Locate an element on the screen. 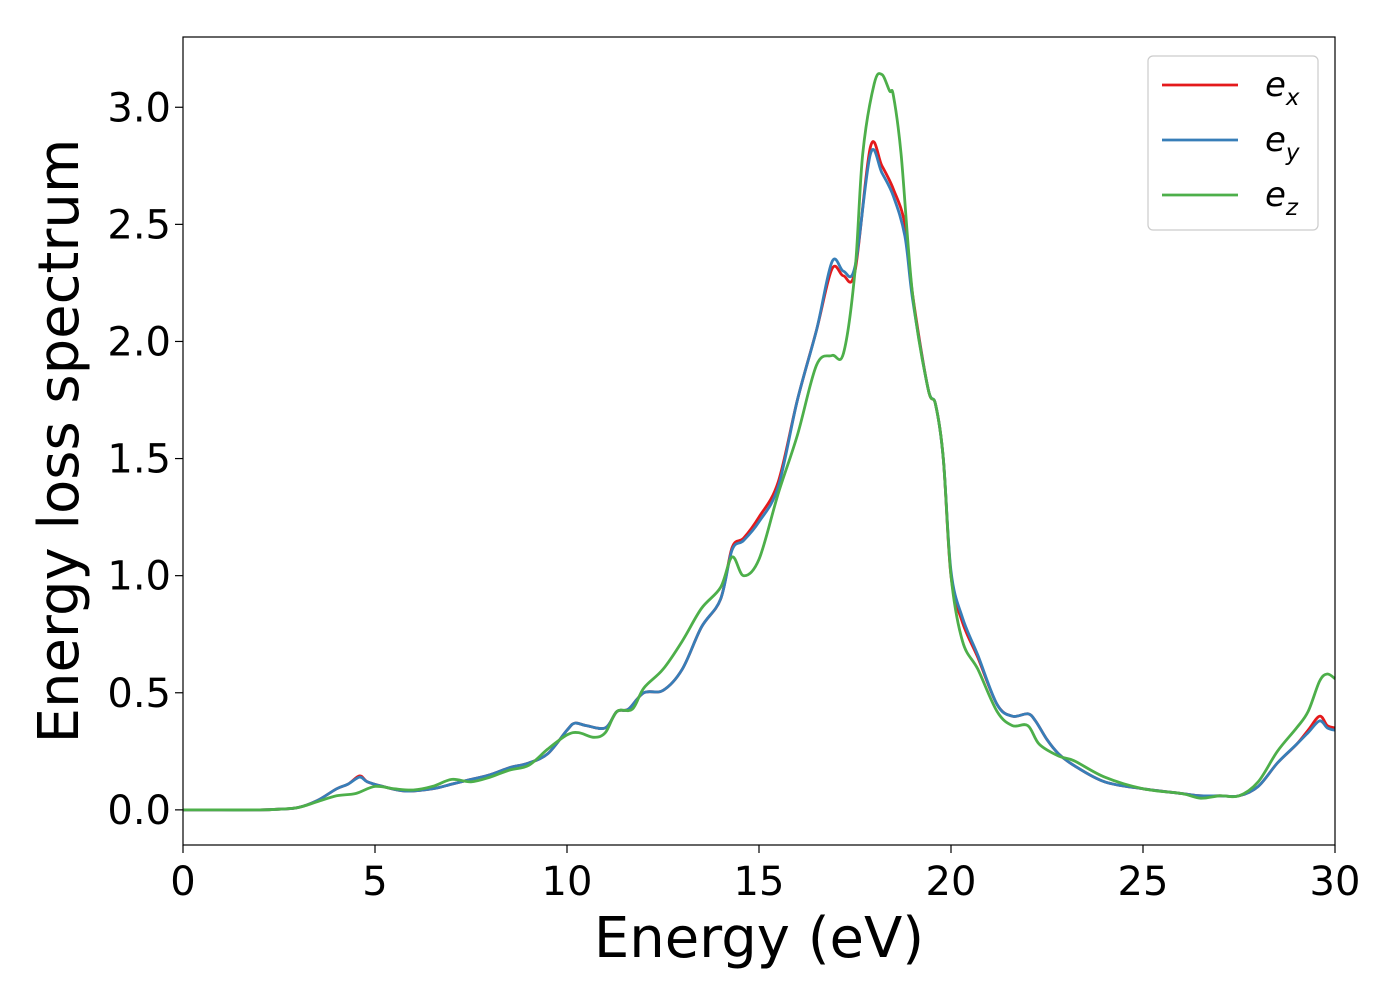 The height and width of the screenshot is (1000, 1400). y-tick-label: 1.0 is located at coordinates (139, 577).